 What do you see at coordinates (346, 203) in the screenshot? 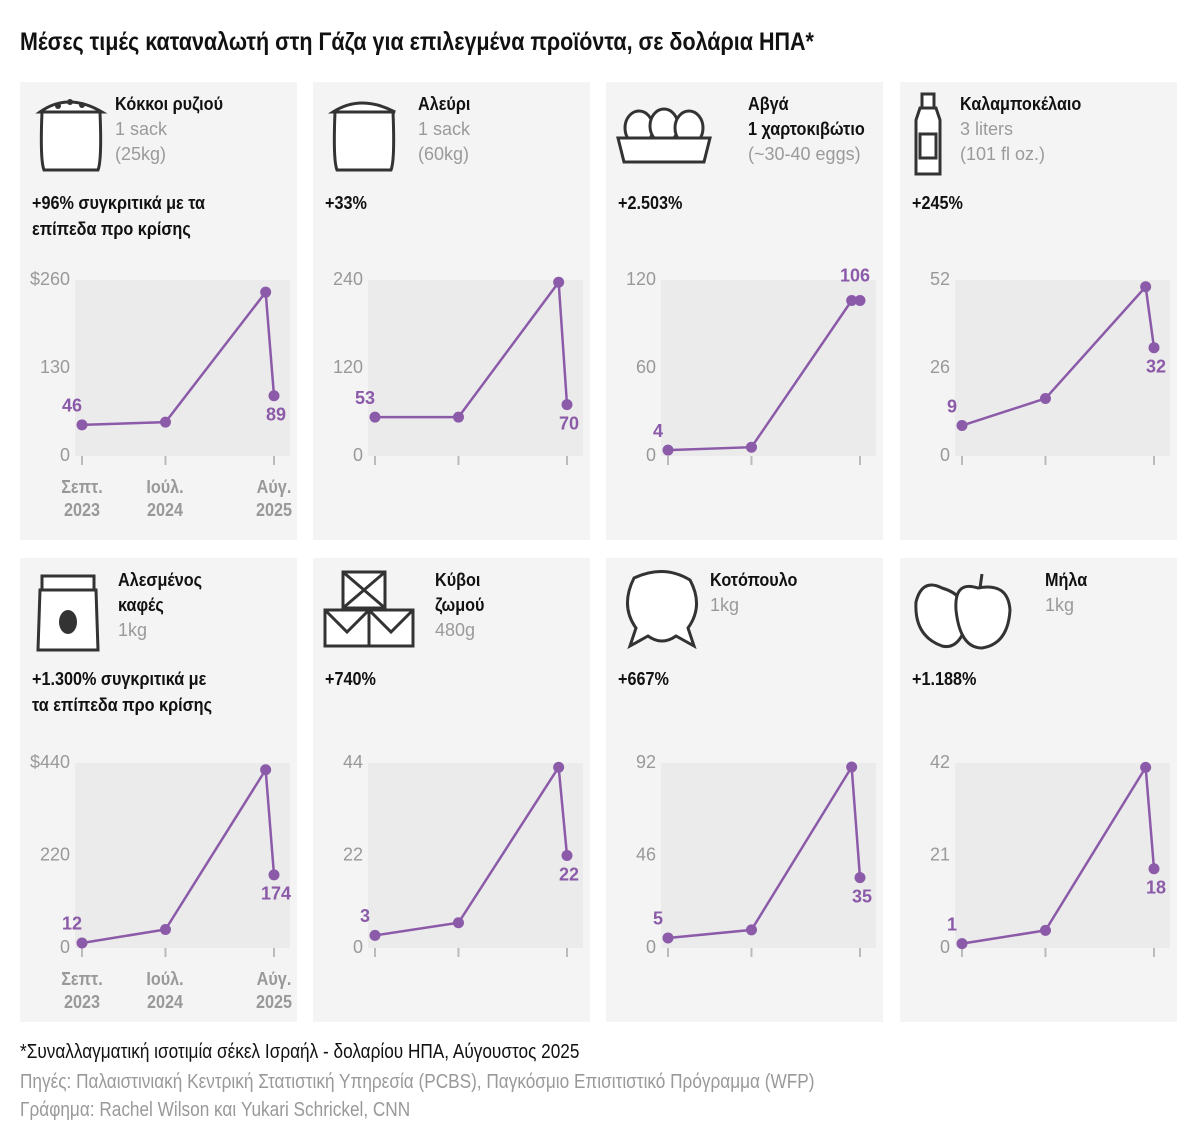
I see `change-annotation: +33%` at bounding box center [346, 203].